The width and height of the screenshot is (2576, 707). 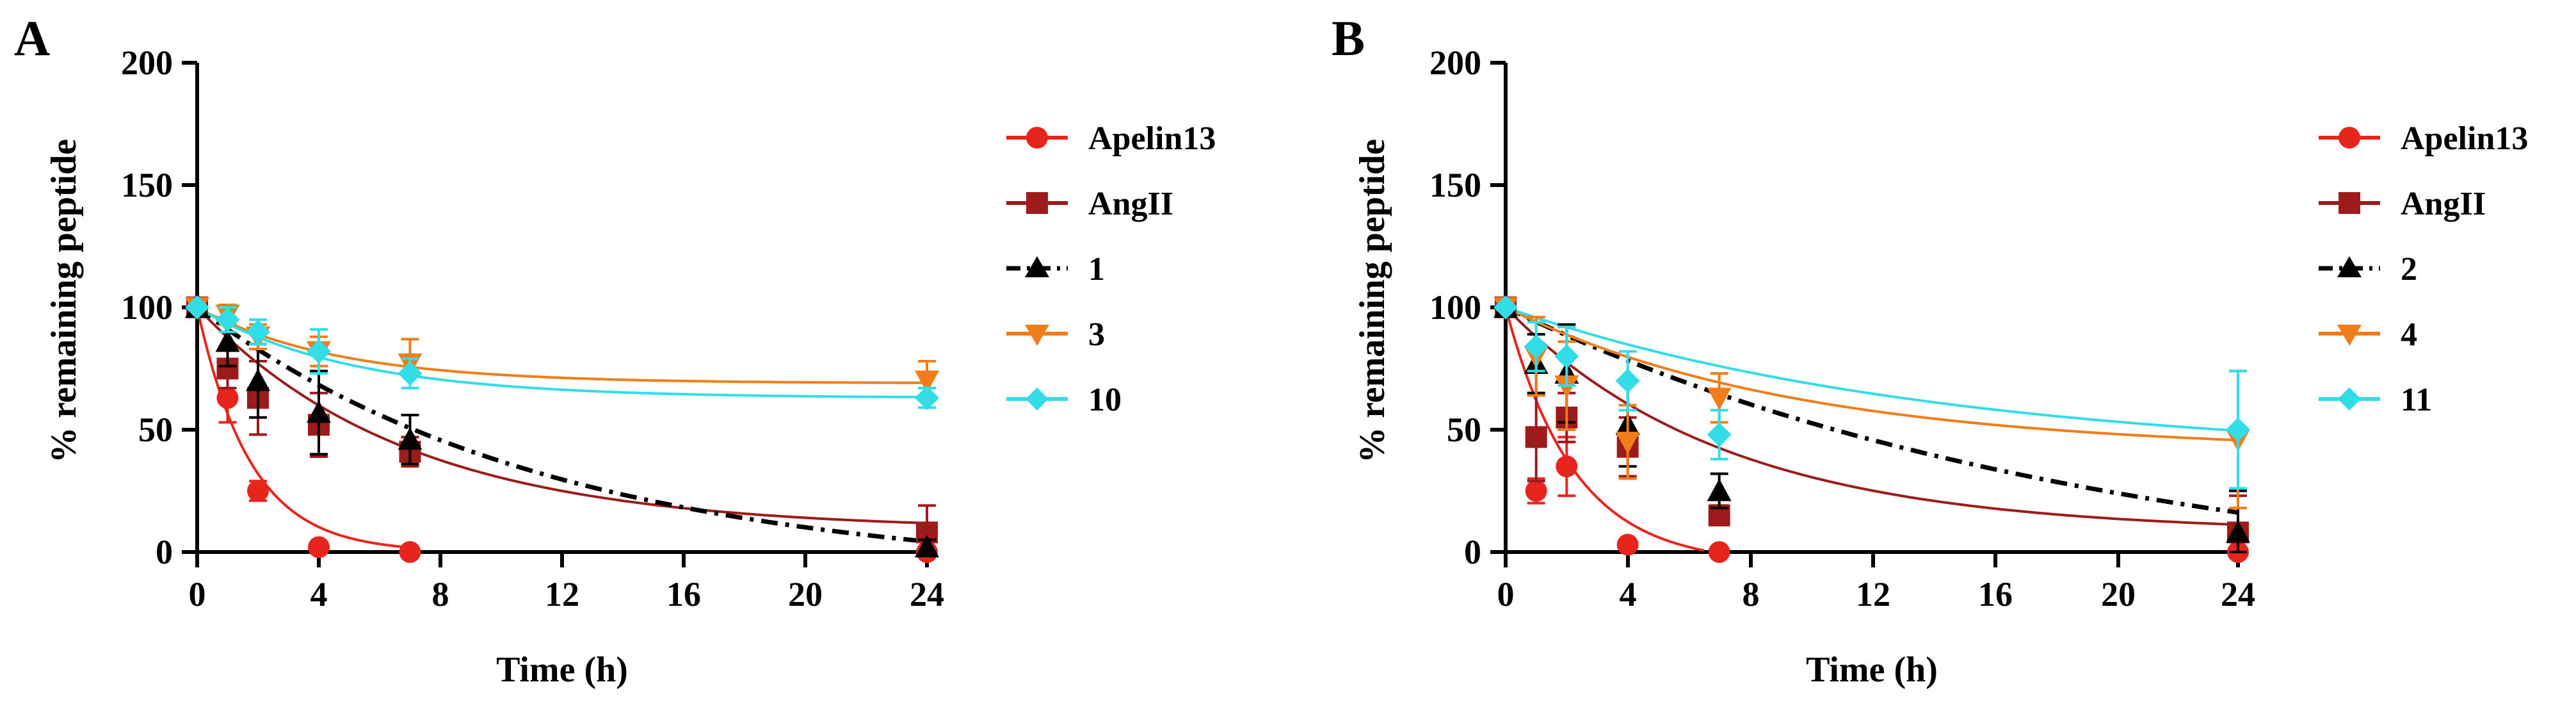 I want to click on panel-b-legend-label: 4, so click(x=2409, y=334).